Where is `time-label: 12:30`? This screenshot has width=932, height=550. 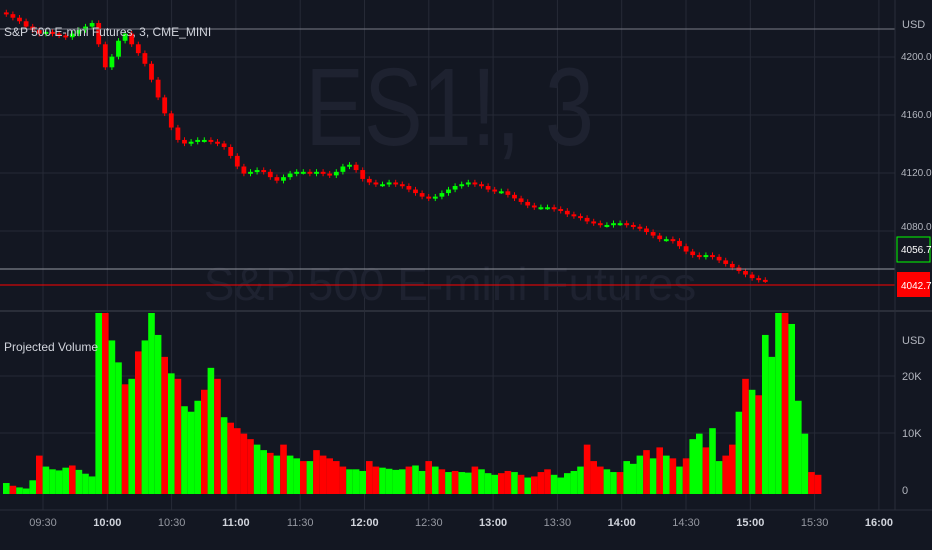
time-label: 12:30 is located at coordinates (429, 523).